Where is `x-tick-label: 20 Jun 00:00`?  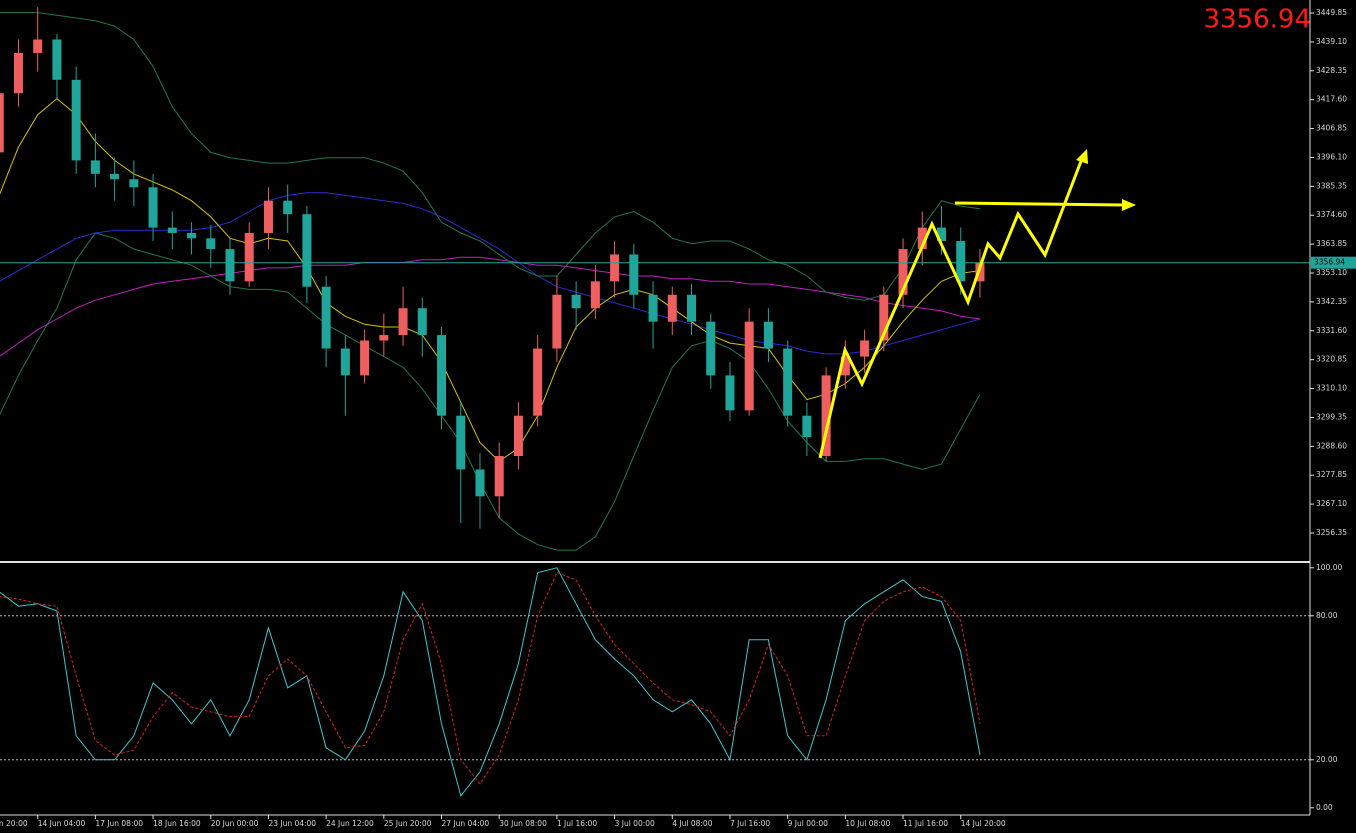
x-tick-label: 20 Jun 00:00 is located at coordinates (235, 823).